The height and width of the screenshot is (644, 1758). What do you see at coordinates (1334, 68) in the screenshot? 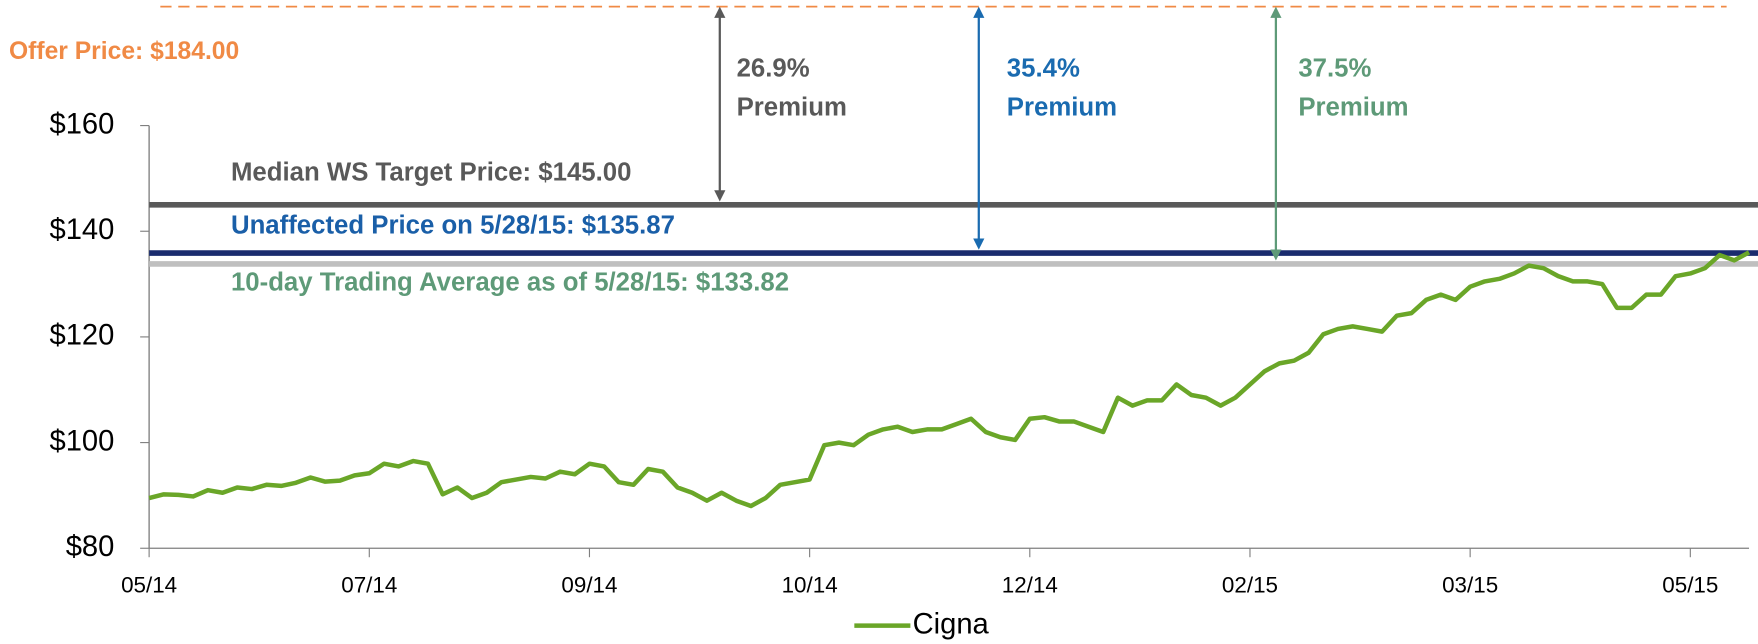
I see `premium-label: 37.5%` at bounding box center [1334, 68].